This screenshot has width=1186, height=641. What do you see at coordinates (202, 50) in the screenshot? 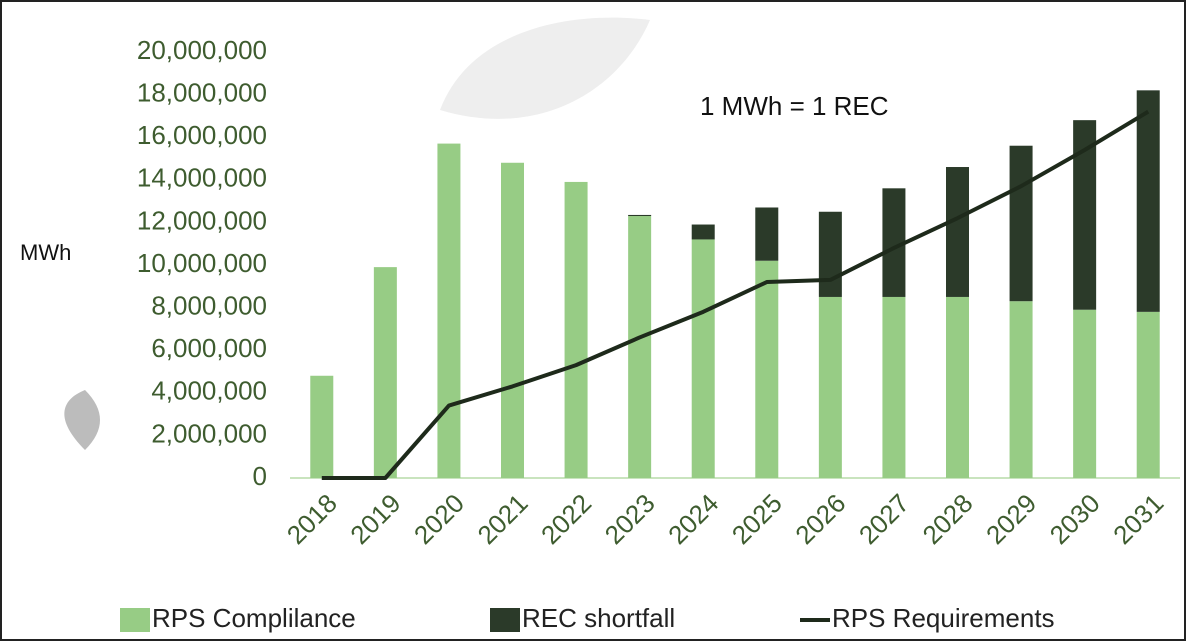
I see `y-tick-label: 20,000,000` at bounding box center [202, 50].